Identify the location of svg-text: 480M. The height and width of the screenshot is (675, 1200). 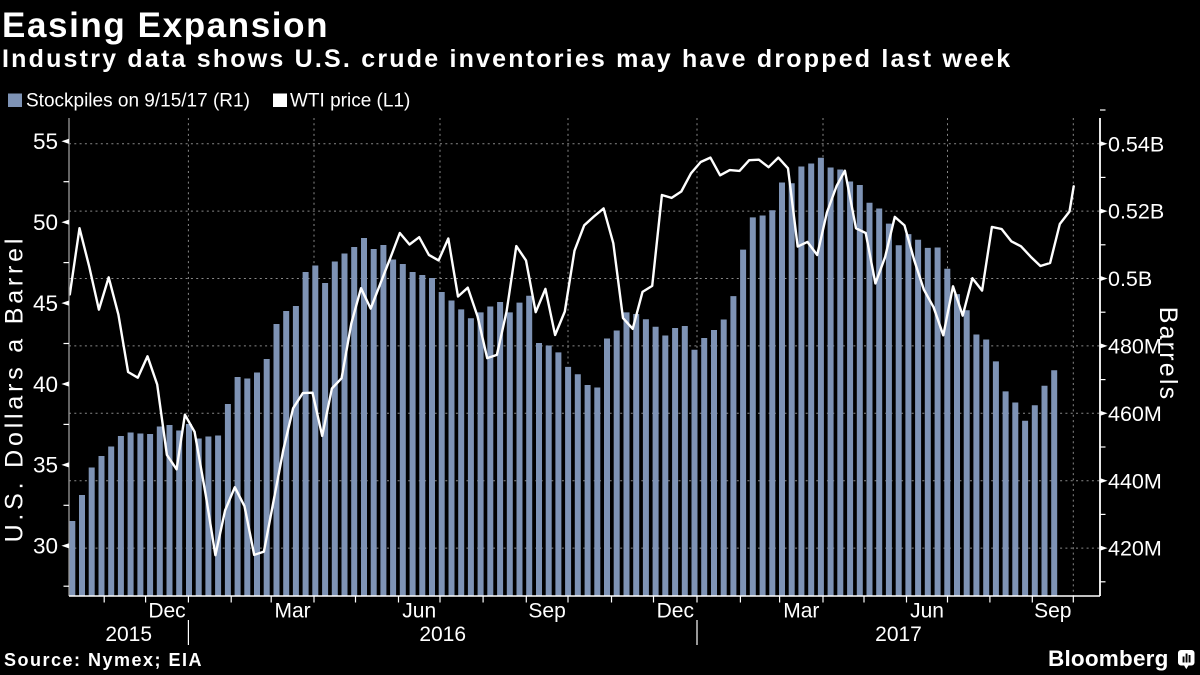
(1135, 347).